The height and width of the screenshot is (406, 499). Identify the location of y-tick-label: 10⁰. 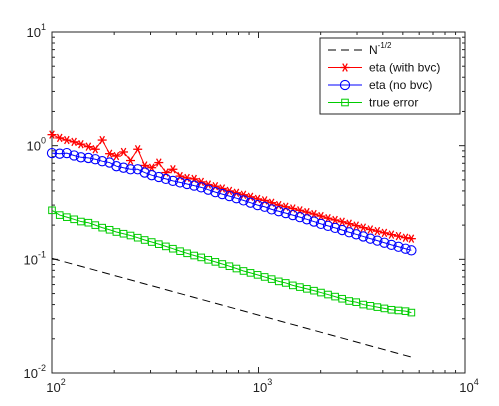
(36, 145).